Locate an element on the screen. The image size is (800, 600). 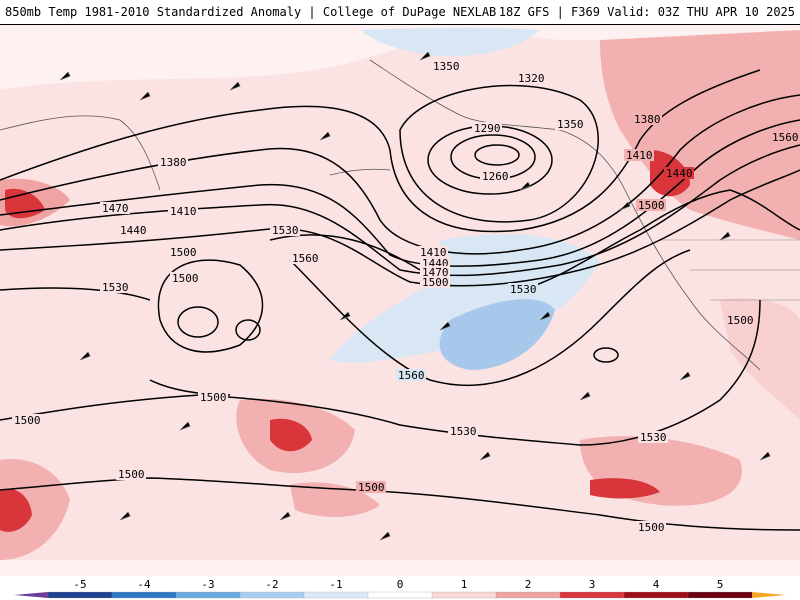
contour-1530-closed-a is located at coordinates (198, 322).